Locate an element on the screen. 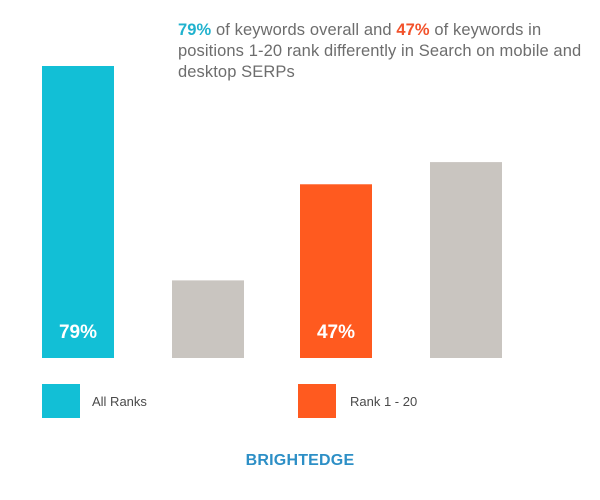  headline-highlight-top20: 47% is located at coordinates (413, 30).